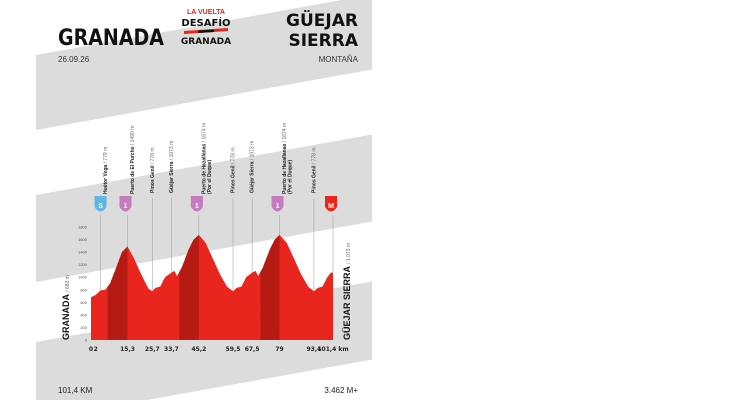  I want to click on total-distance: 101,4 KM, so click(75, 390).